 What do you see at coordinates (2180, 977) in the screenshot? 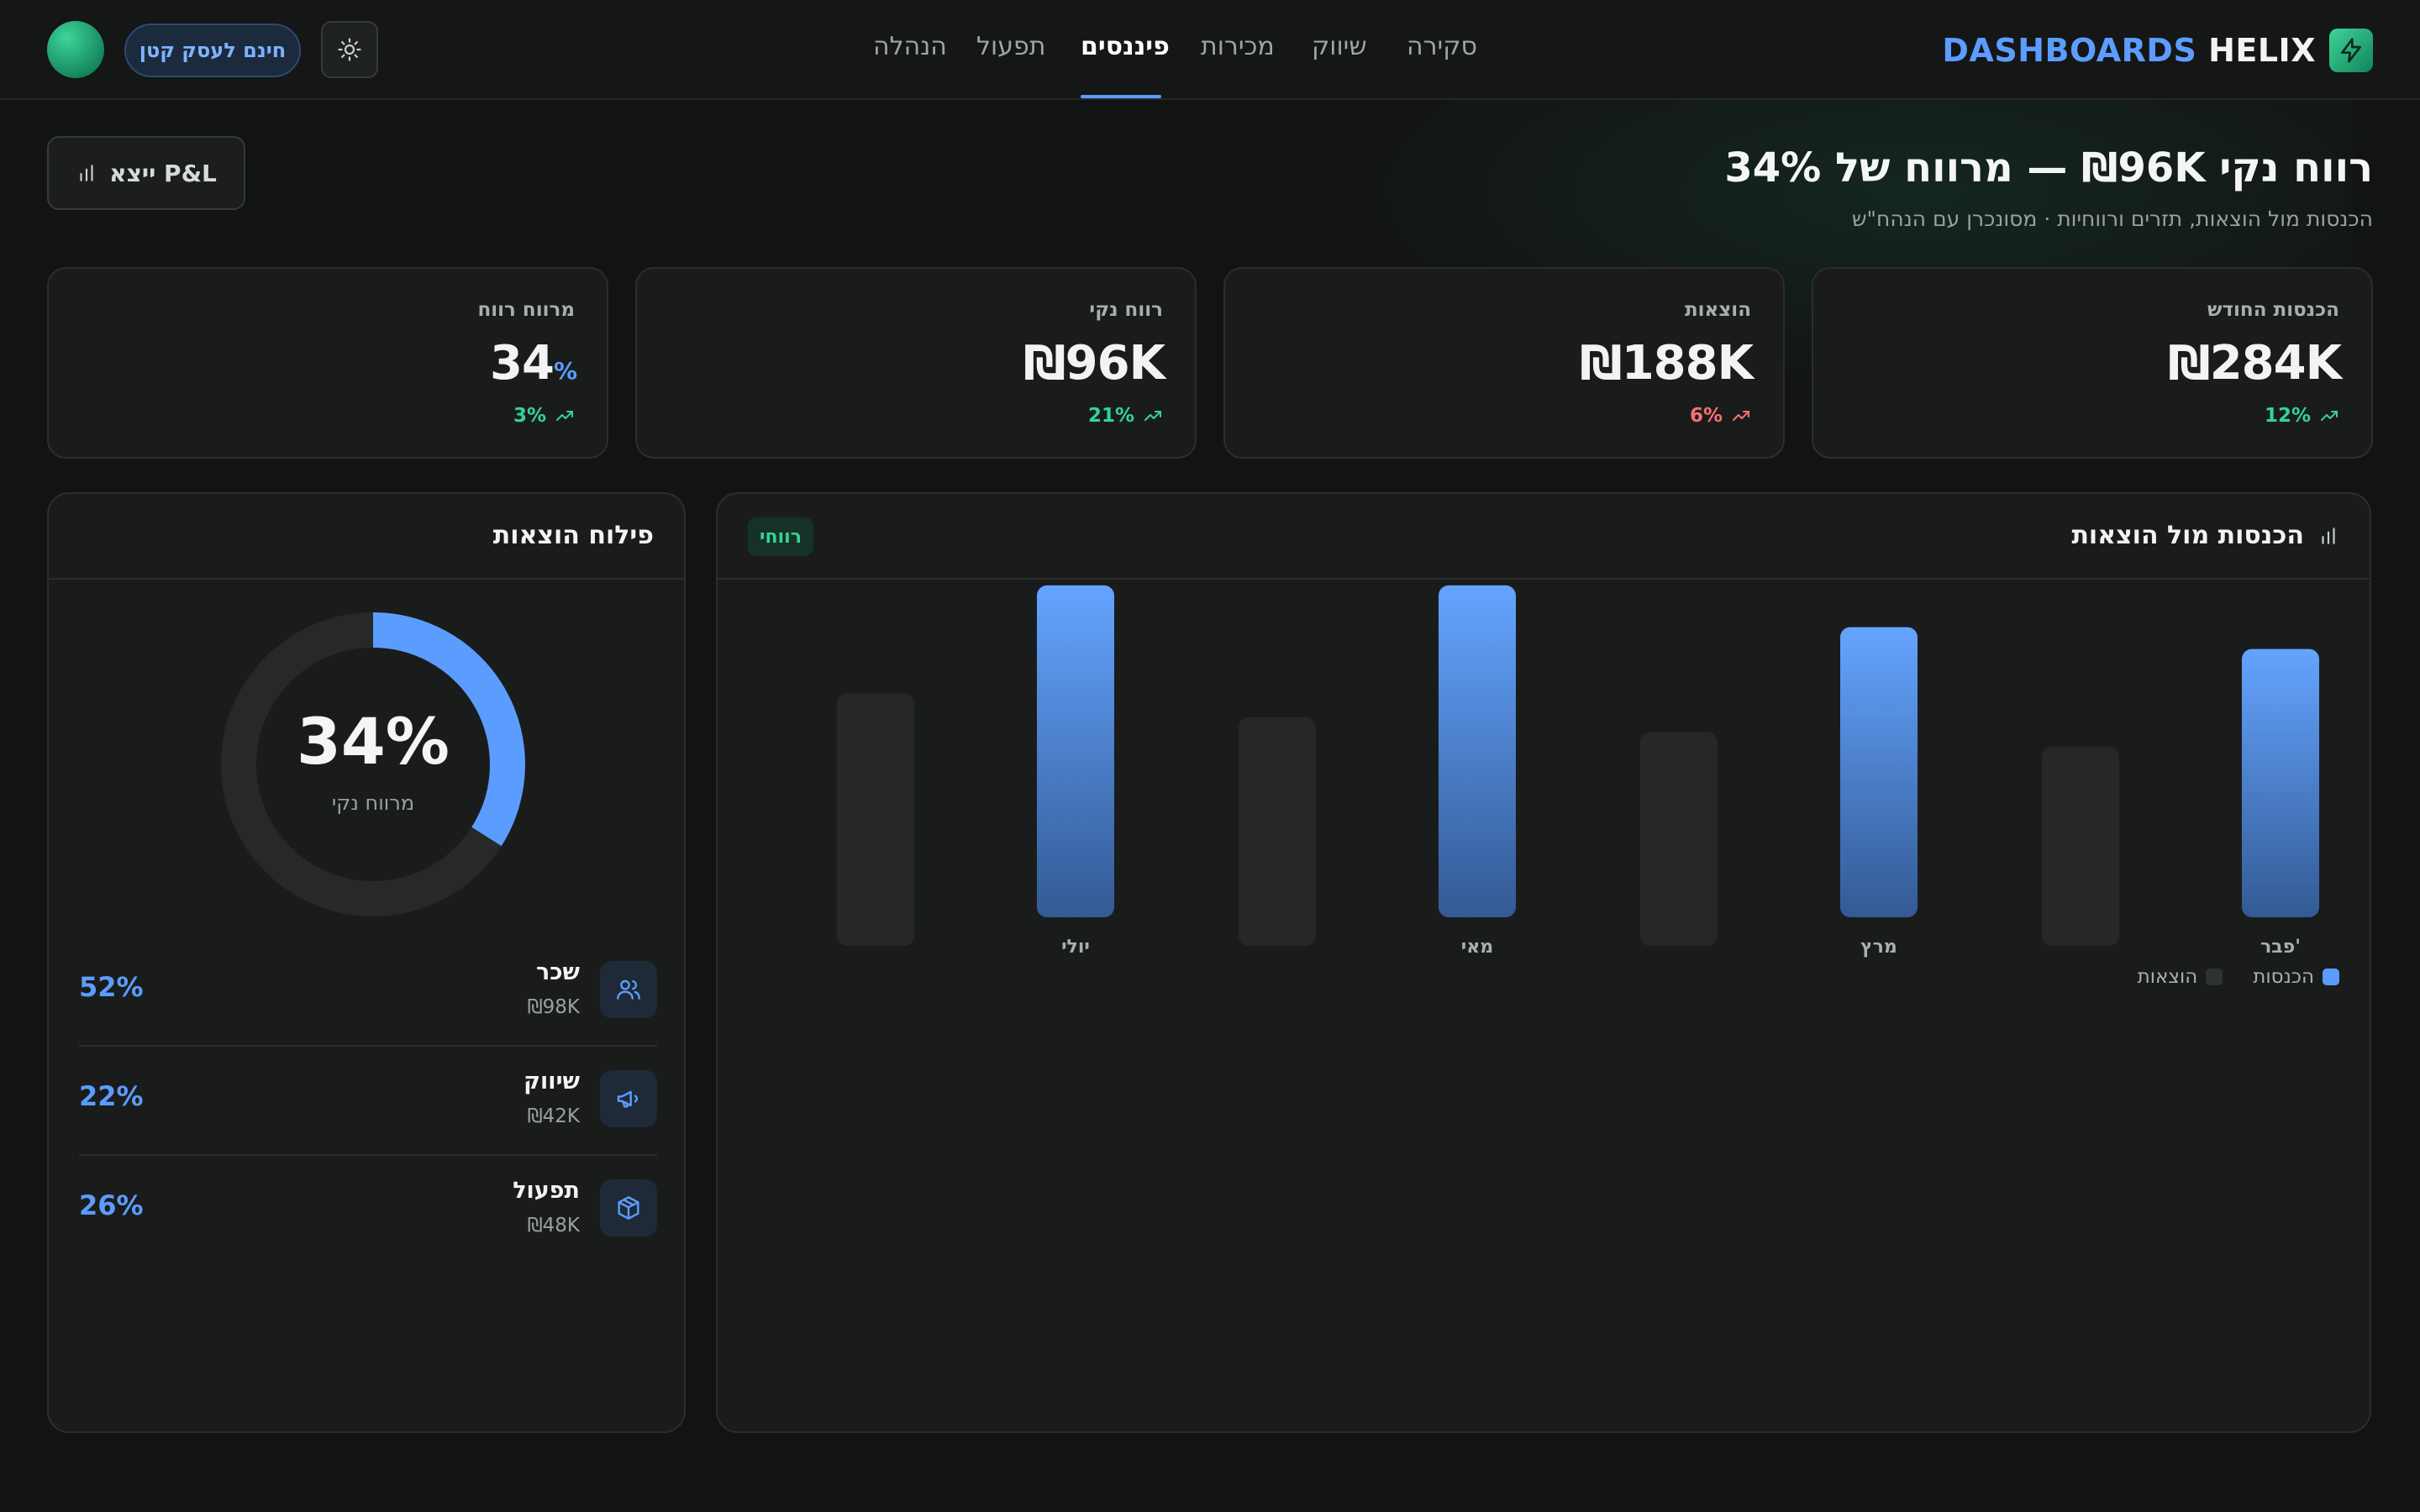
I see `legend-item-expenses: הוצאות` at bounding box center [2180, 977].